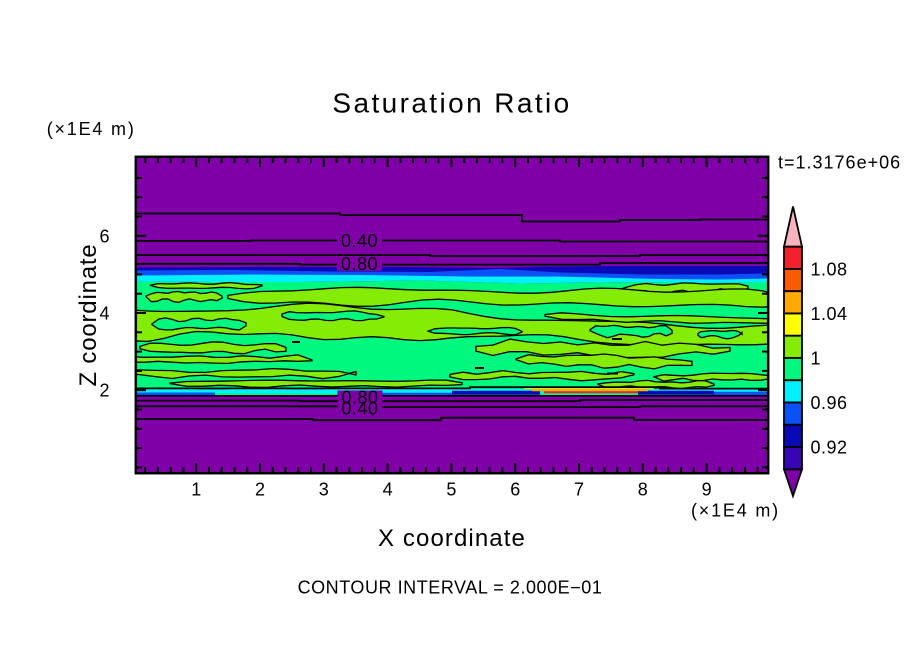  Describe the element at coordinates (579, 489) in the screenshot. I see `svg-text: 7` at that location.